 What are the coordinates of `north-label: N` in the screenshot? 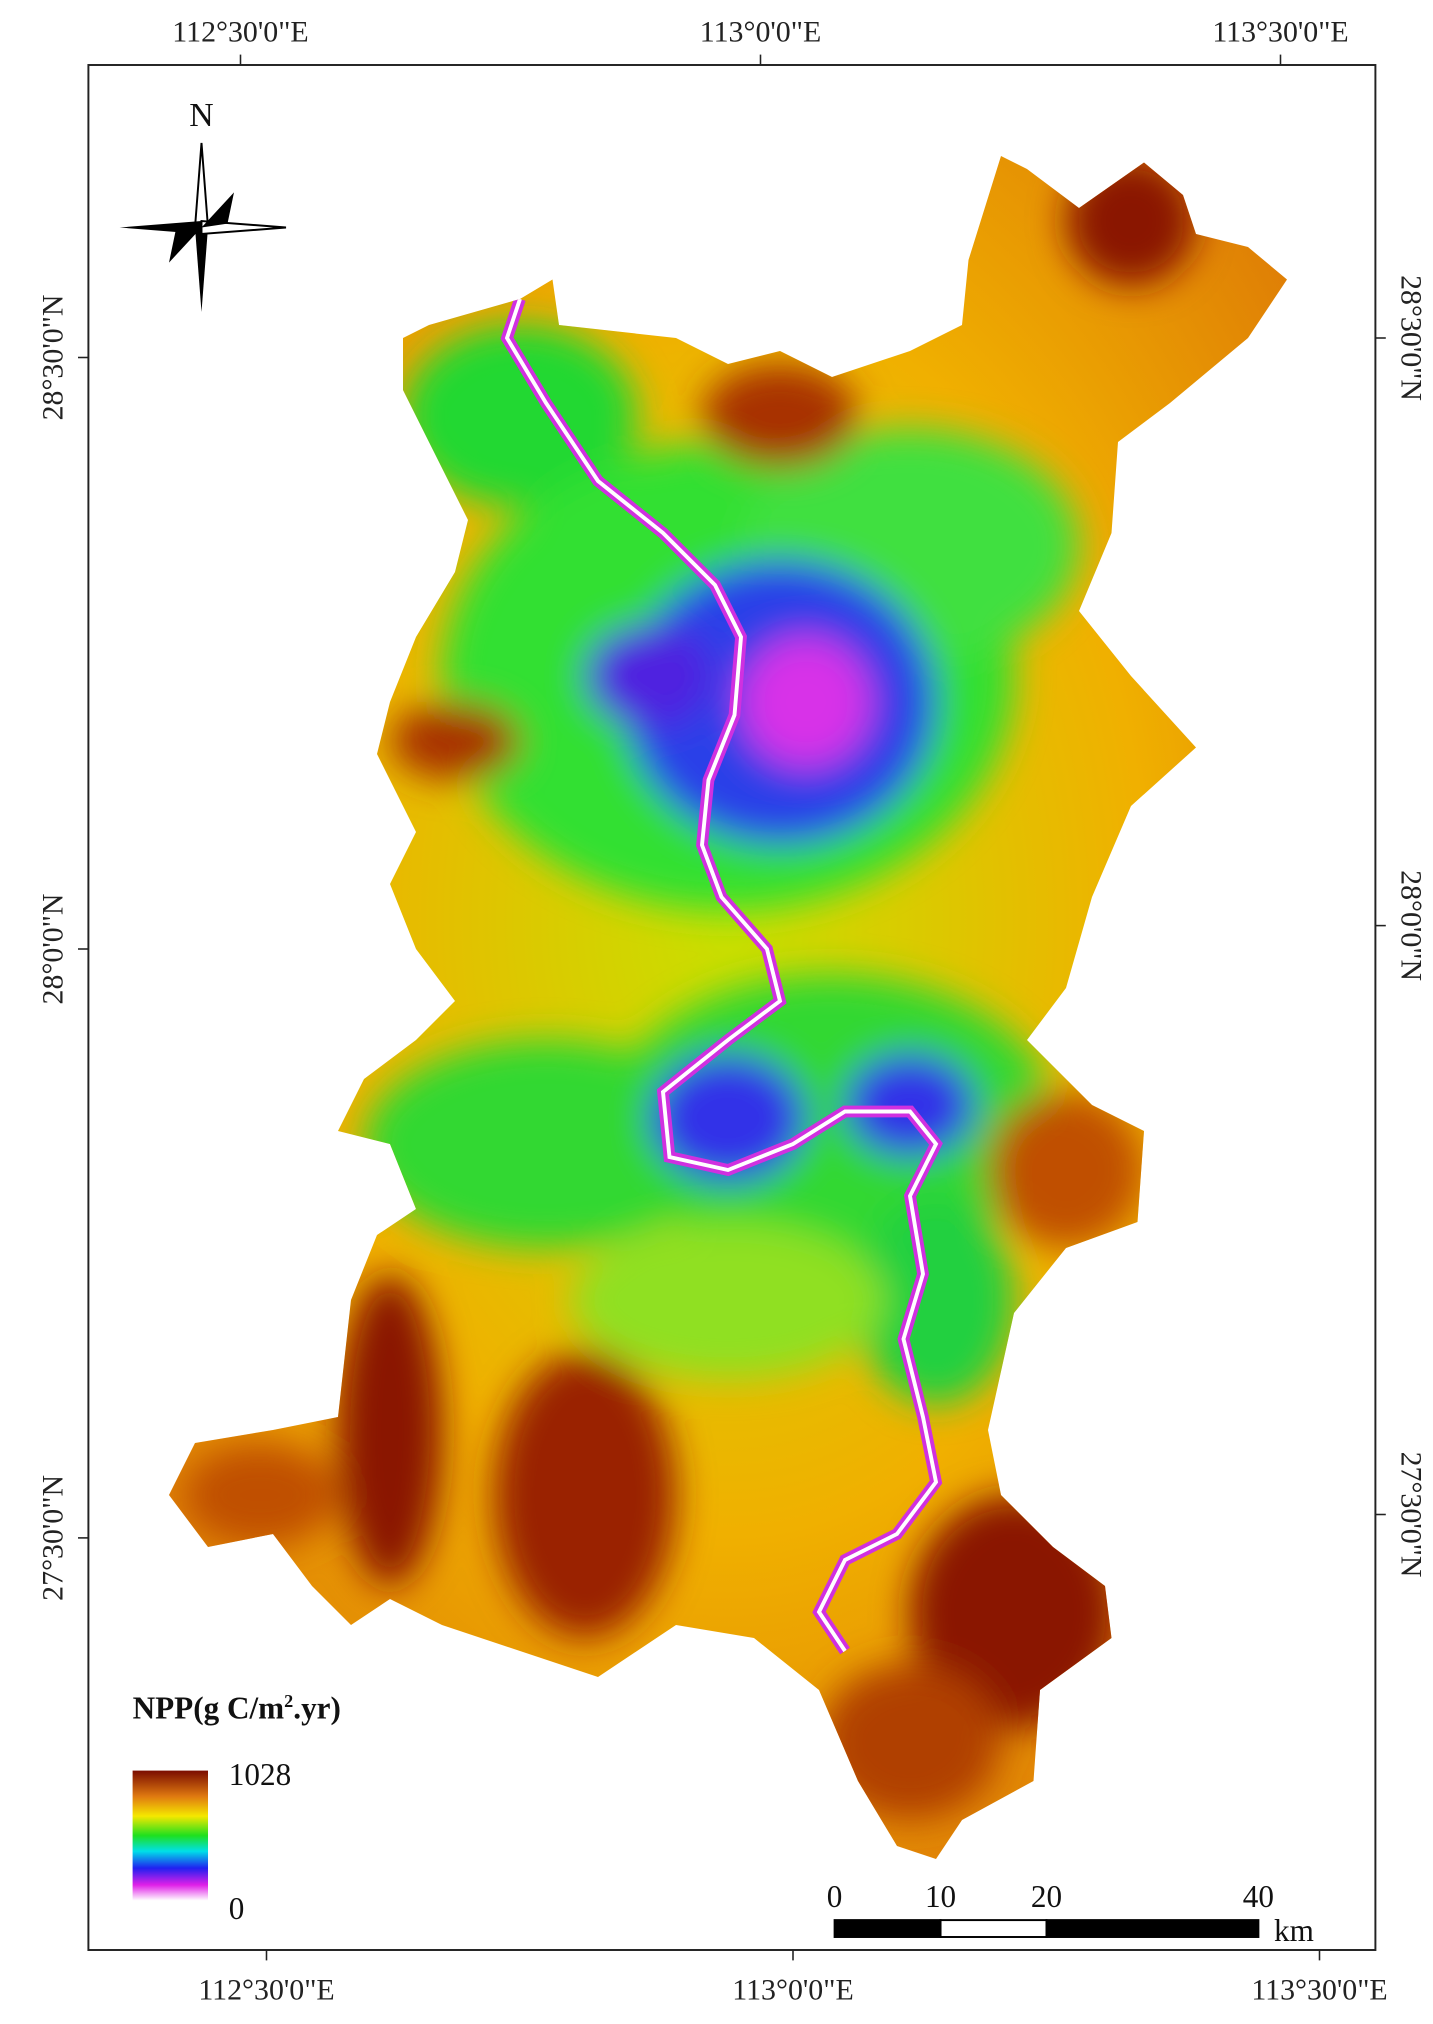 It's located at (201, 115).